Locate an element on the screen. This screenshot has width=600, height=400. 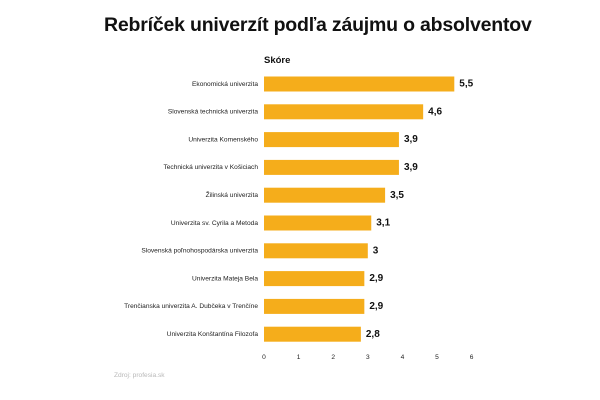
x-tick-label: 1 is located at coordinates (299, 357).